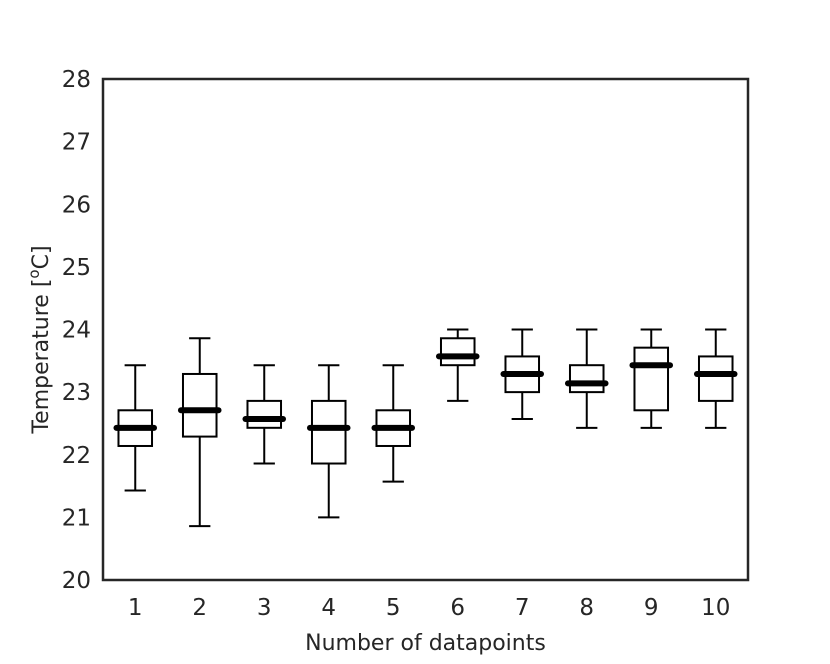  What do you see at coordinates (457, 608) in the screenshot?
I see `x-tick-label: 6` at bounding box center [457, 608].